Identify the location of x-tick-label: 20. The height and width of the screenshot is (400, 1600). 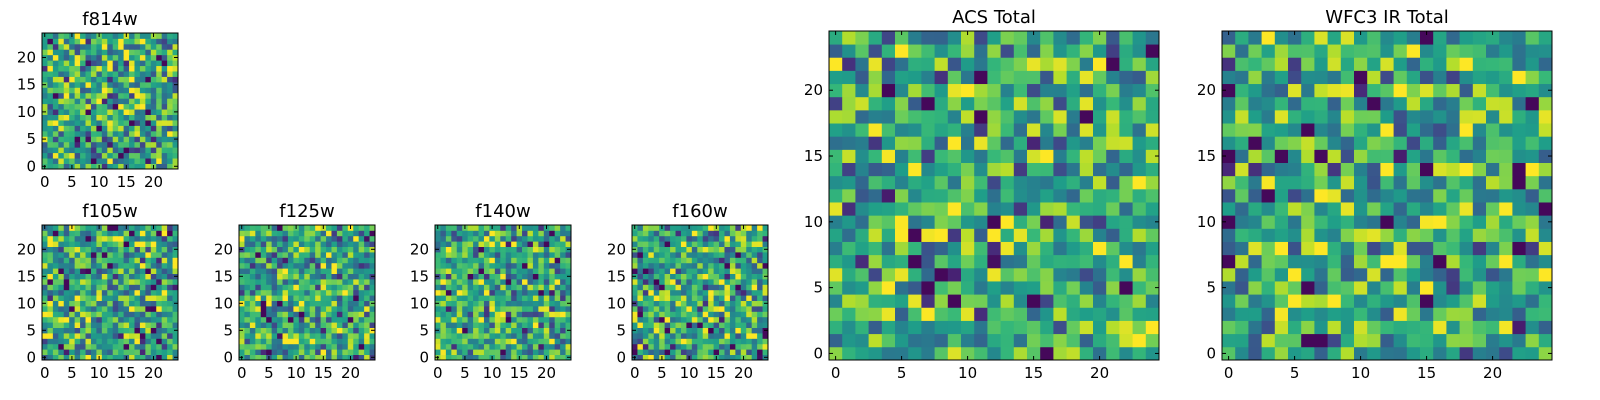
(153, 182).